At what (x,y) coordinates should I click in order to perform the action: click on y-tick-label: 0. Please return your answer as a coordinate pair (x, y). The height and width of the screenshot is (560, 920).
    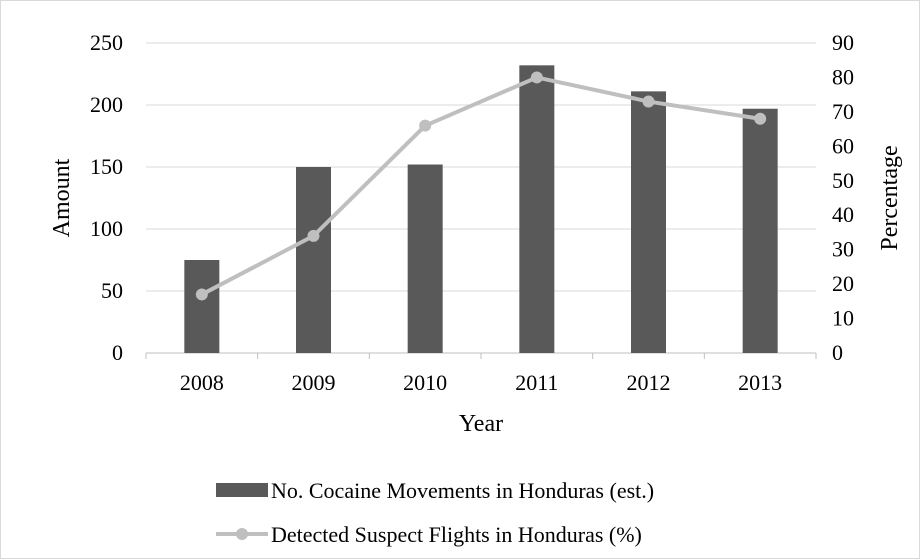
    Looking at the image, I should click on (117, 352).